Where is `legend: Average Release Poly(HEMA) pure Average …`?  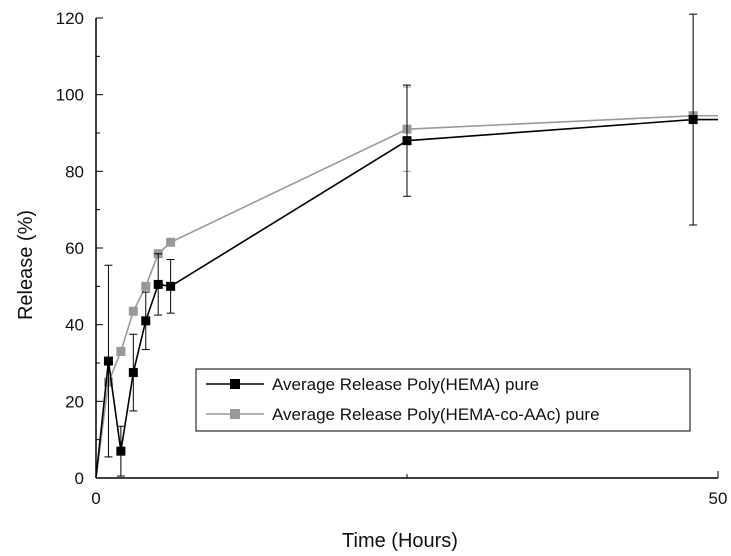
legend: Average Release Poly(HEMA) pure Average … is located at coordinates (443, 400).